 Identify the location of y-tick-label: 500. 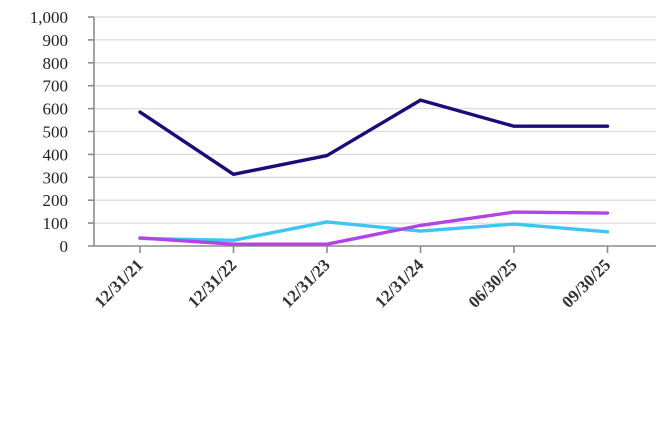
(56, 132).